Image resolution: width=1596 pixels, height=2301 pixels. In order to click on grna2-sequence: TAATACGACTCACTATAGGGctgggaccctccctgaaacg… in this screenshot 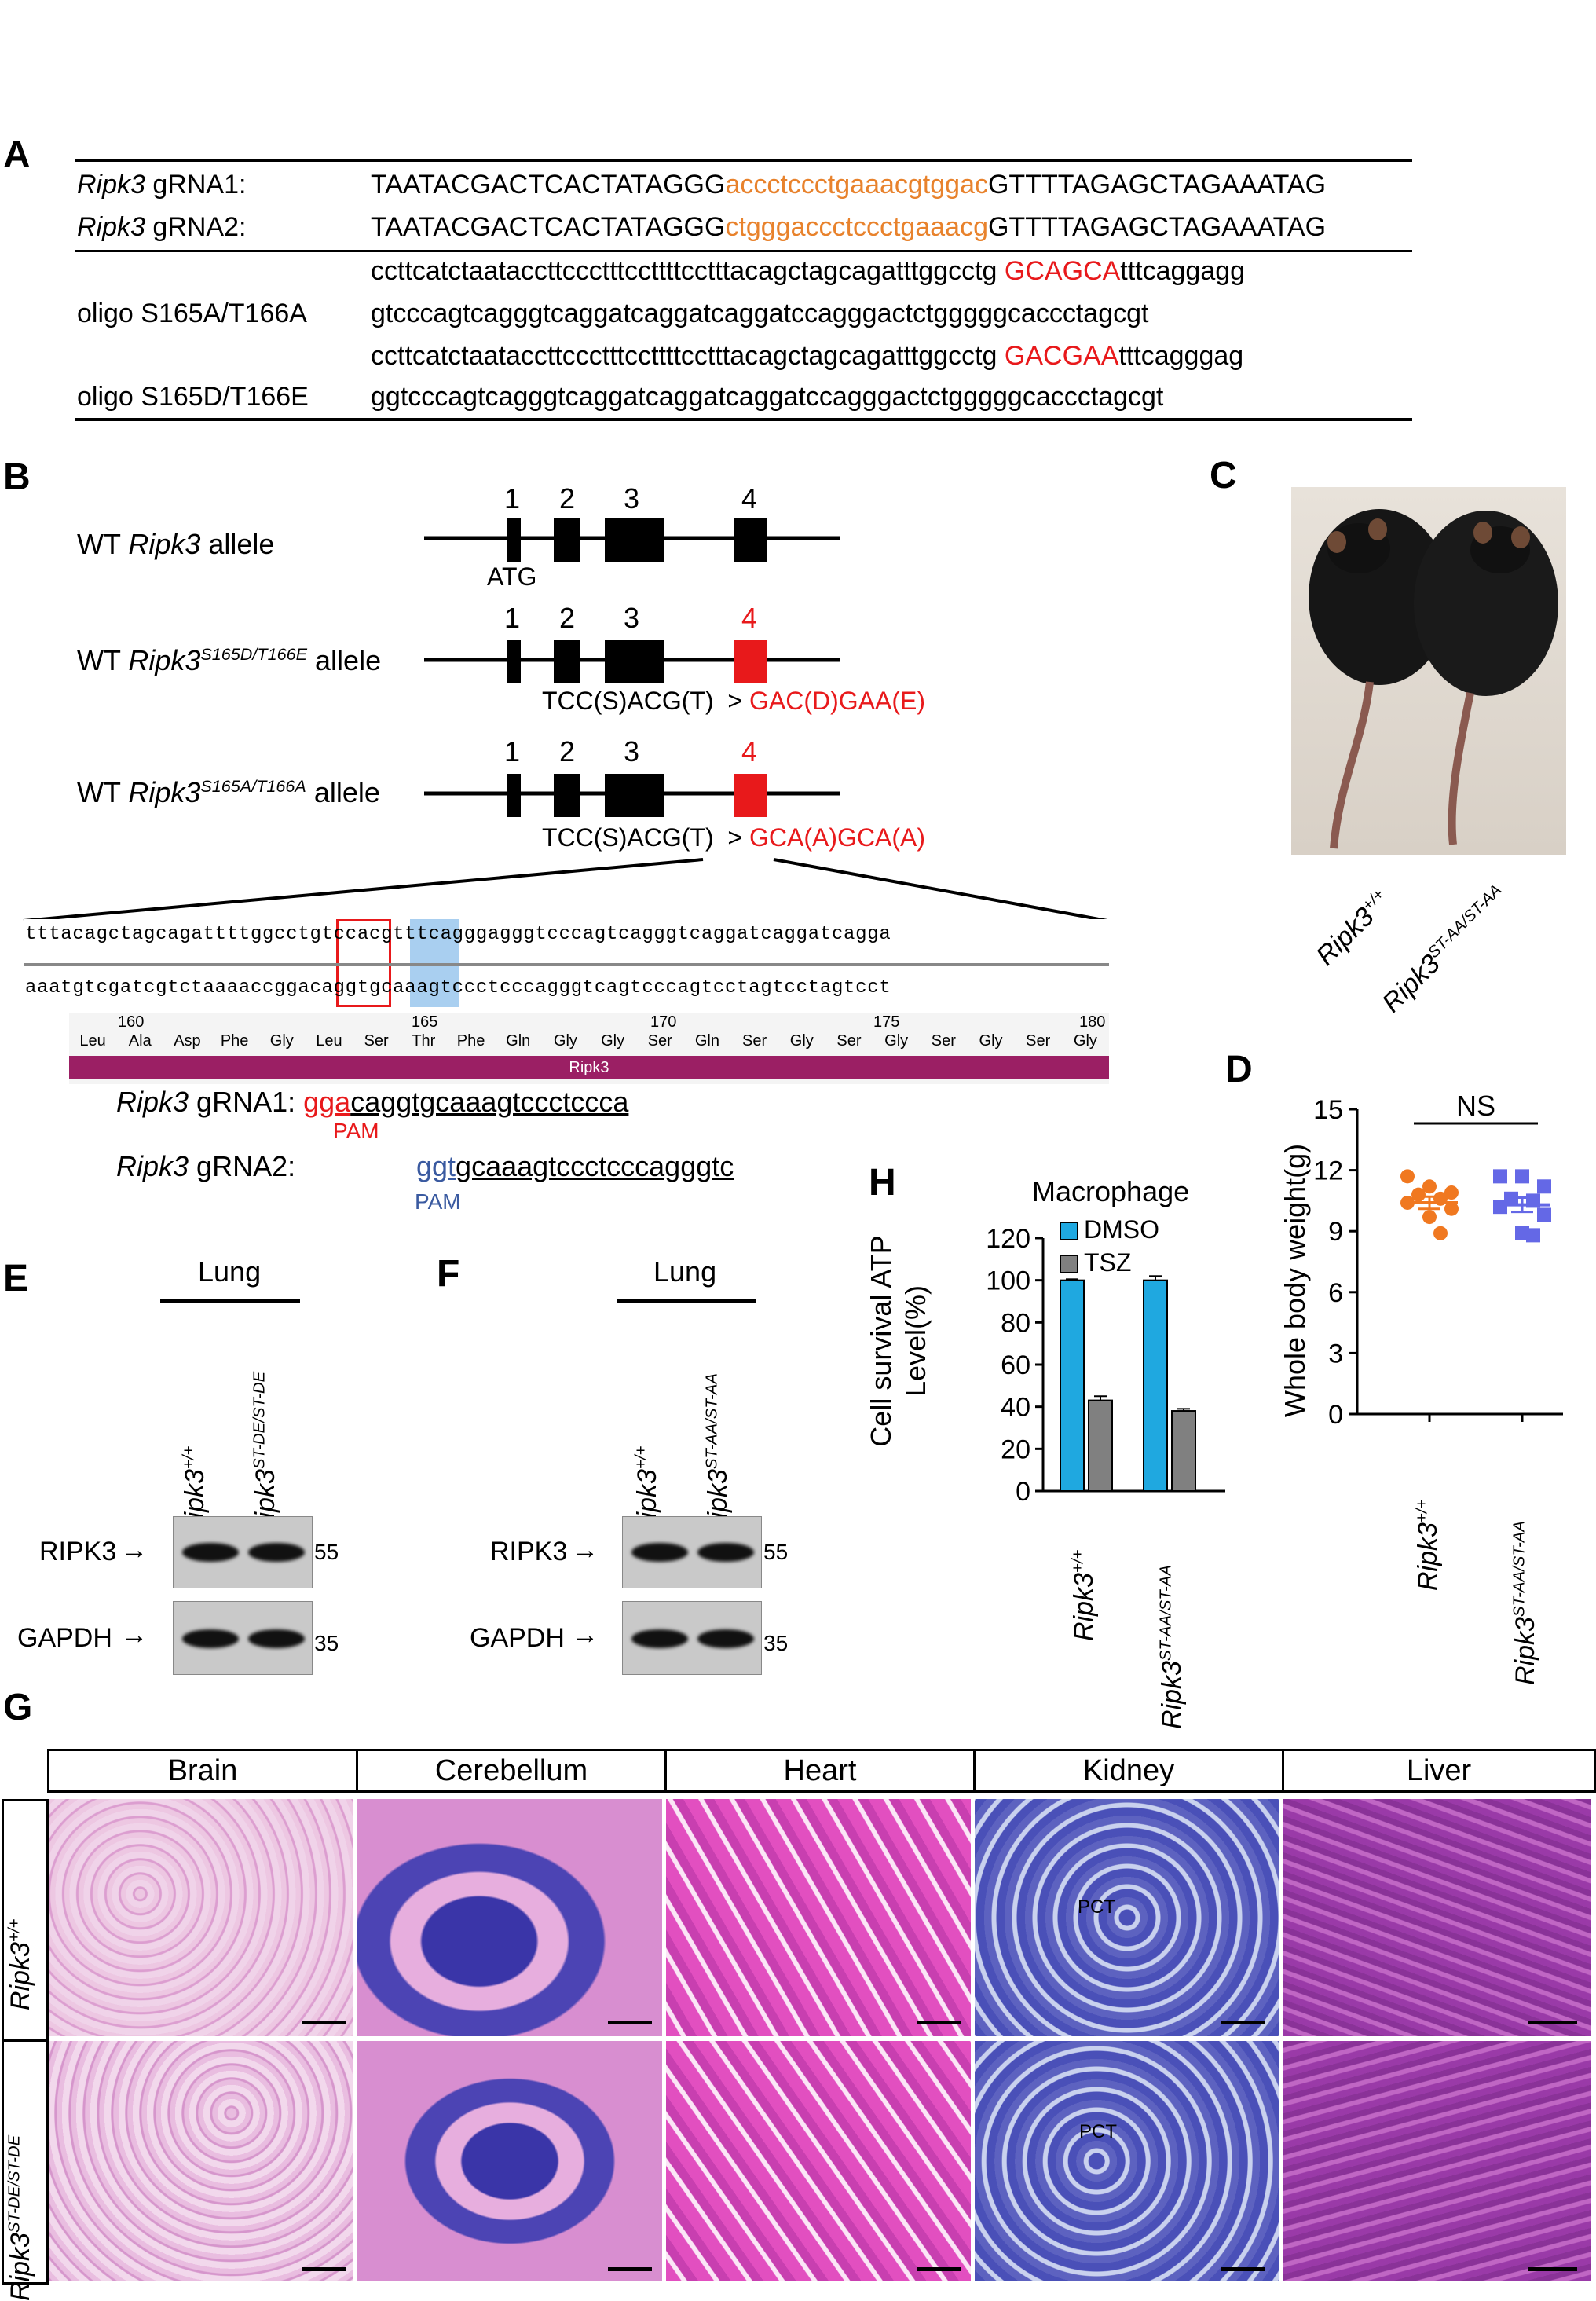, I will do `click(849, 228)`.